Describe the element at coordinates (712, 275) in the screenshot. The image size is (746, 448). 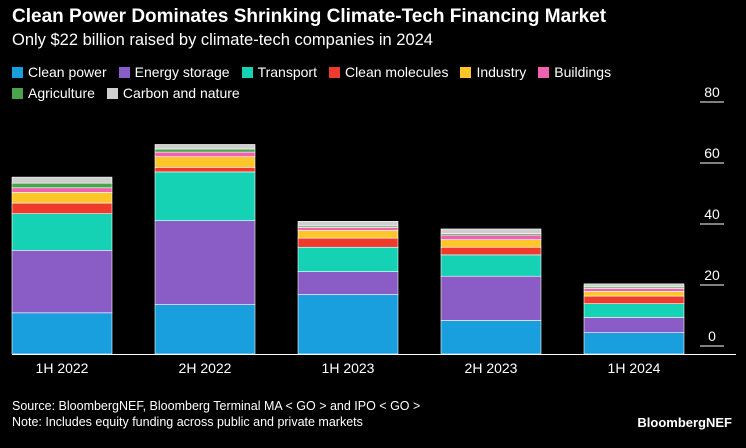
I see `y-tick-label: 20` at that location.